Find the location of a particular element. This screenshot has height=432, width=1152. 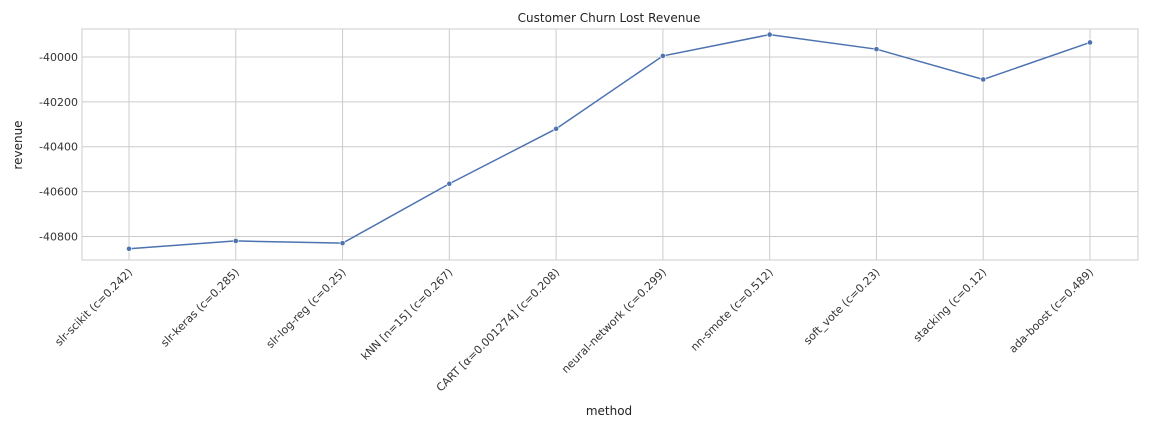

y-tick-label: -40000 is located at coordinates (58, 57).